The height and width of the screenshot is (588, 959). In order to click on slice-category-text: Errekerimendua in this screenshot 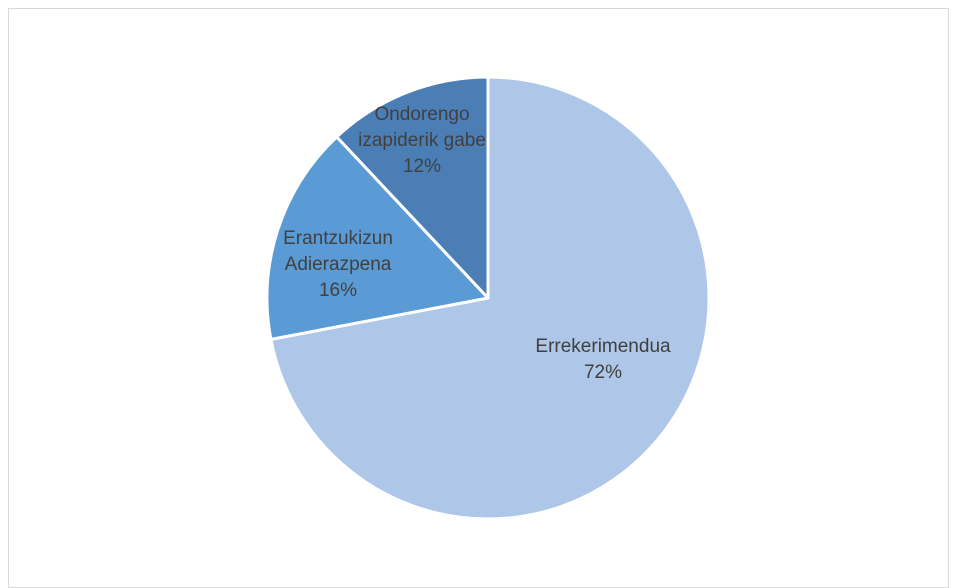, I will do `click(603, 346)`.